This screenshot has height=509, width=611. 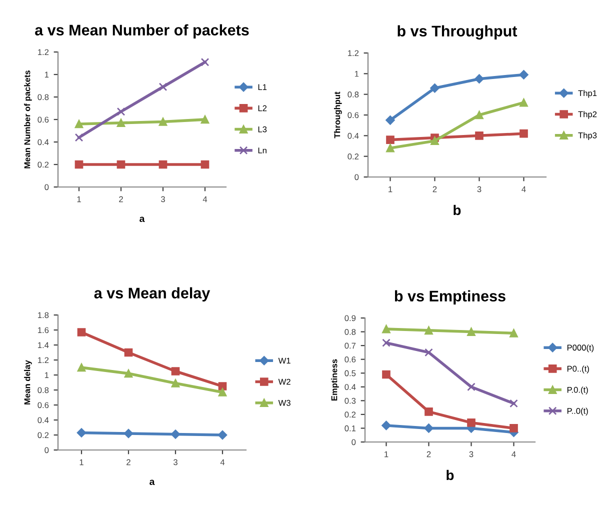 I want to click on y-axis-title: Throughput, so click(x=338, y=115).